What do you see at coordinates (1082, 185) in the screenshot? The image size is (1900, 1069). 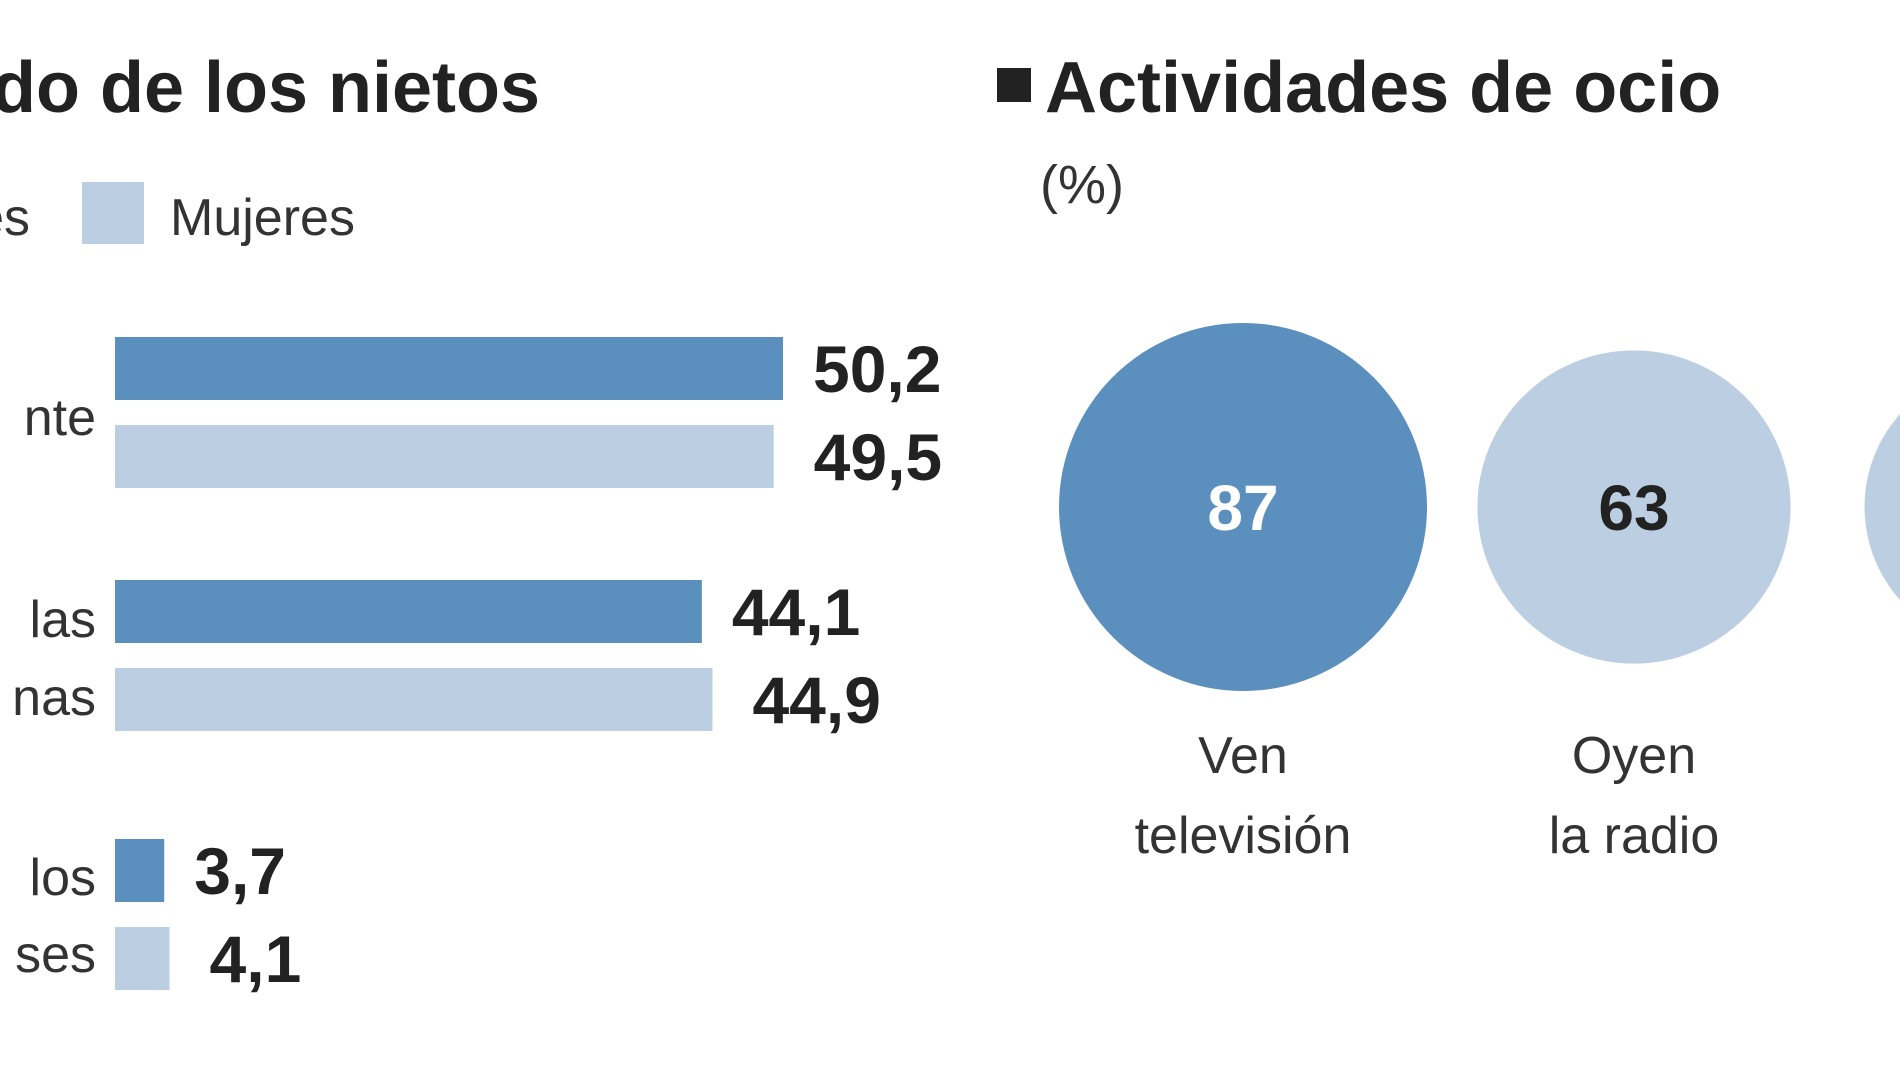 I see `bubble-chart-unit: (%)` at bounding box center [1082, 185].